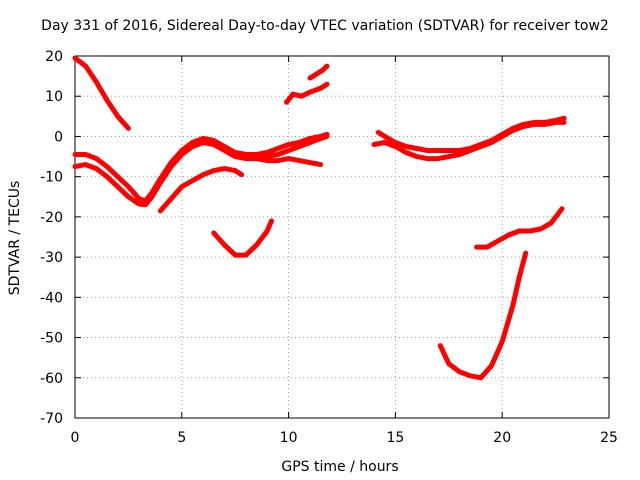  I want to click on y-tick-label: 0, so click(58, 137).